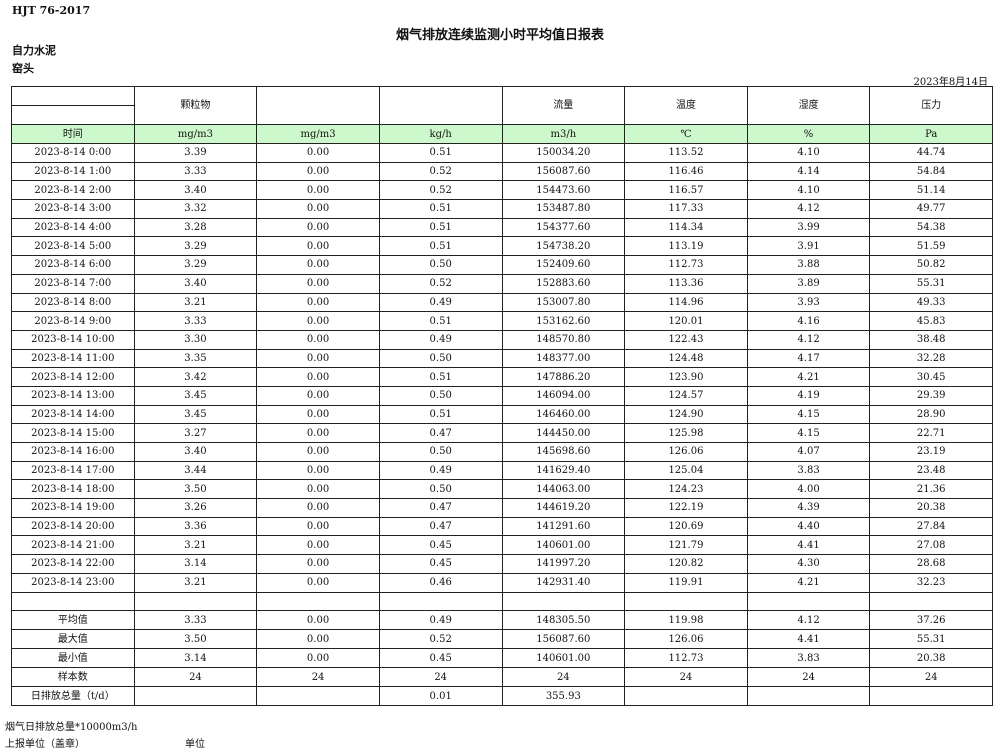 The image size is (1000, 752). Describe the element at coordinates (931, 582) in the screenshot. I see `table-cell: 32.23` at that location.